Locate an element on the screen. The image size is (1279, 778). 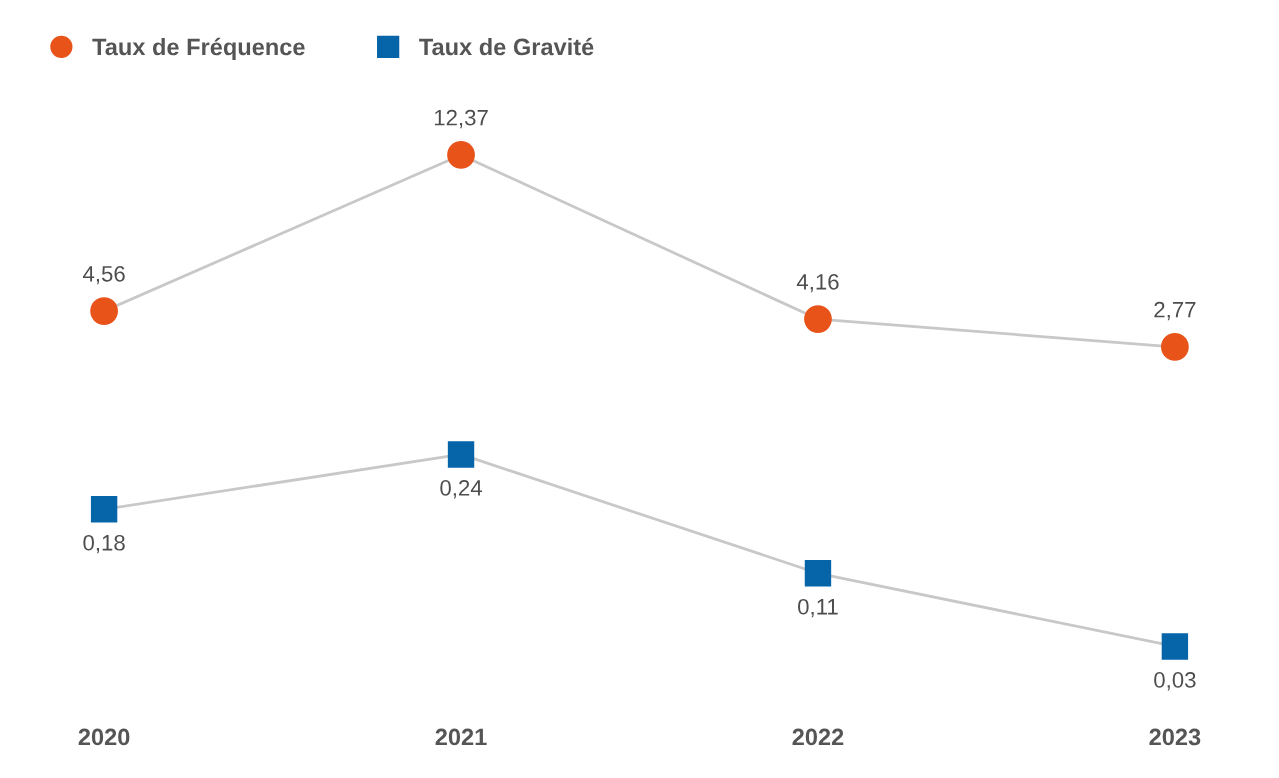
x-tick-label: 2021 is located at coordinates (461, 737).